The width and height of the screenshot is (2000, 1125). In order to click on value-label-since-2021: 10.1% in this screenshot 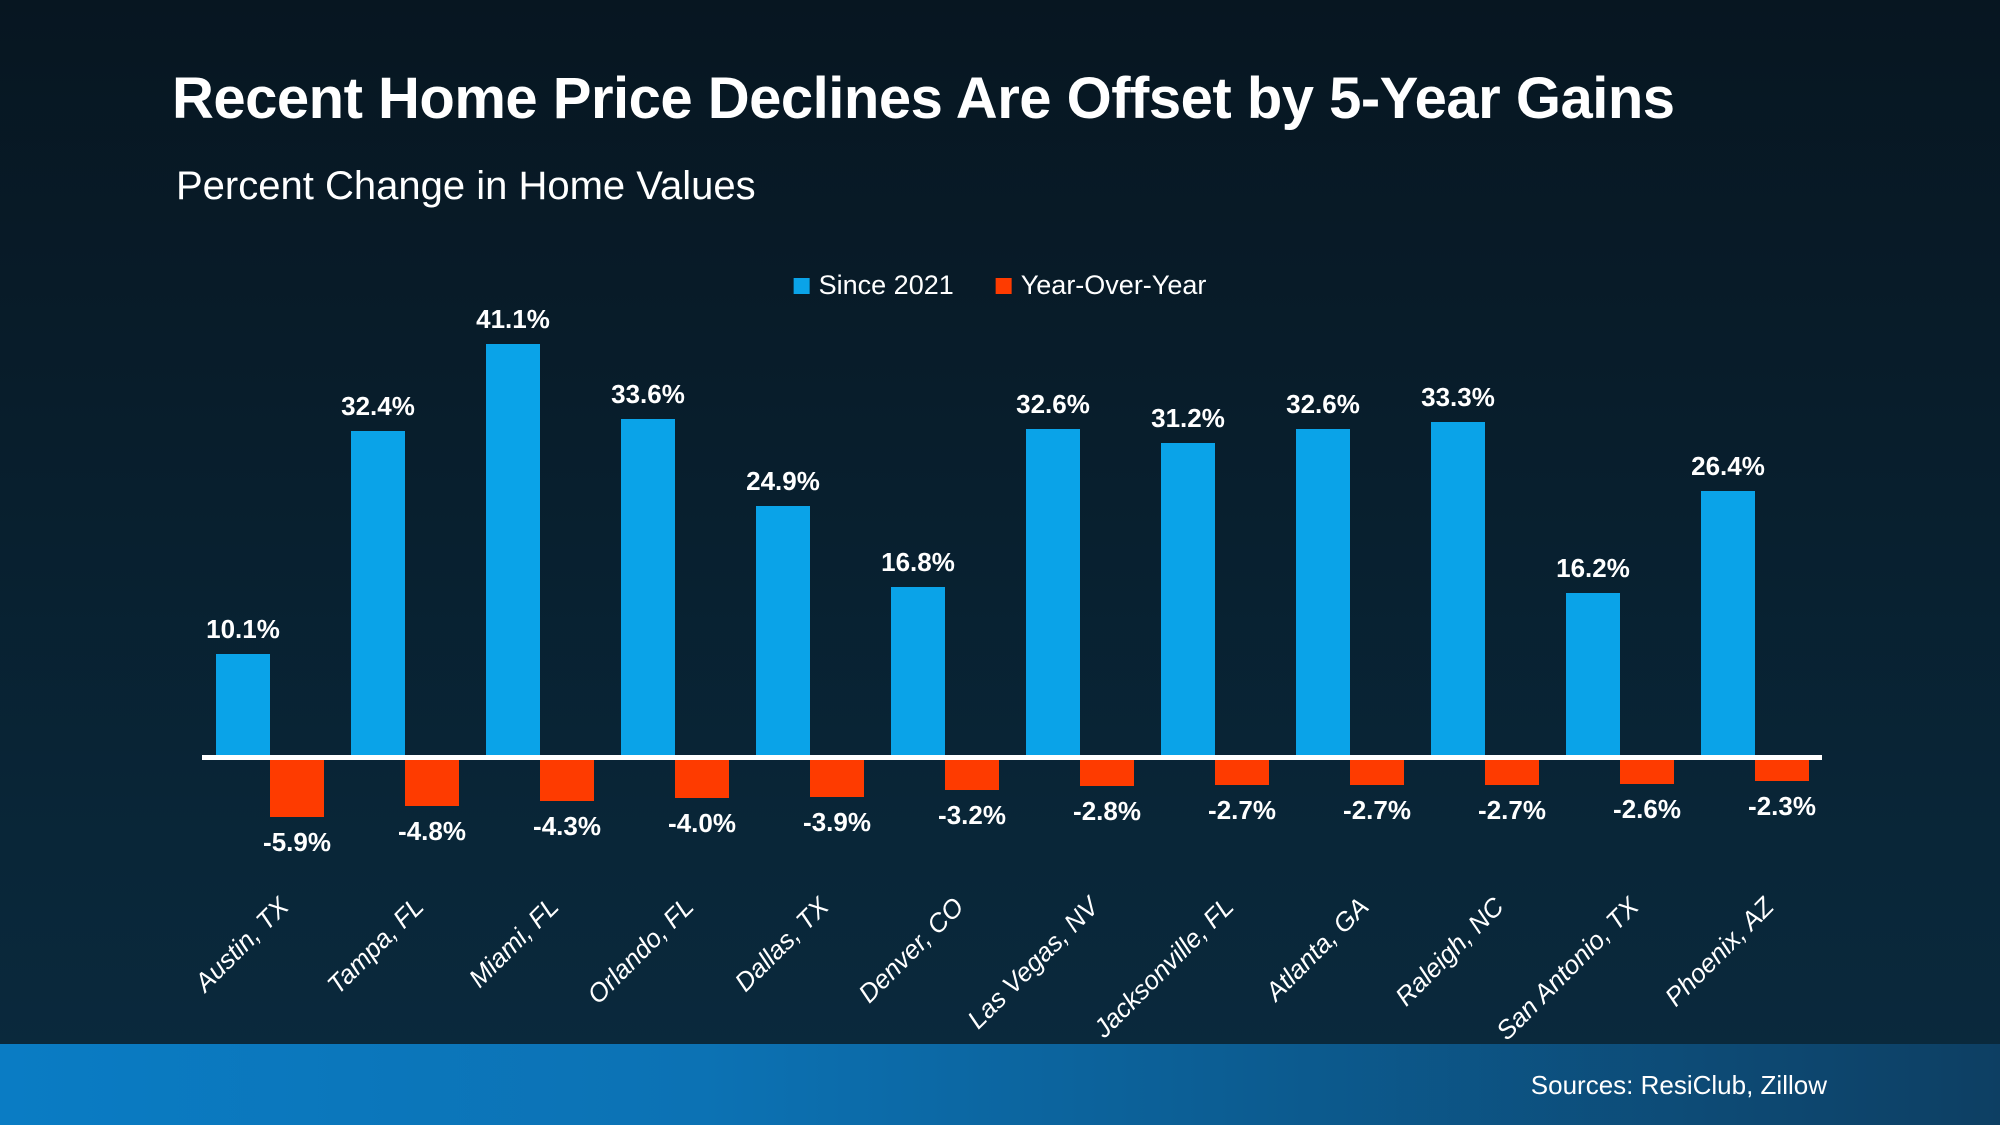, I will do `click(243, 629)`.